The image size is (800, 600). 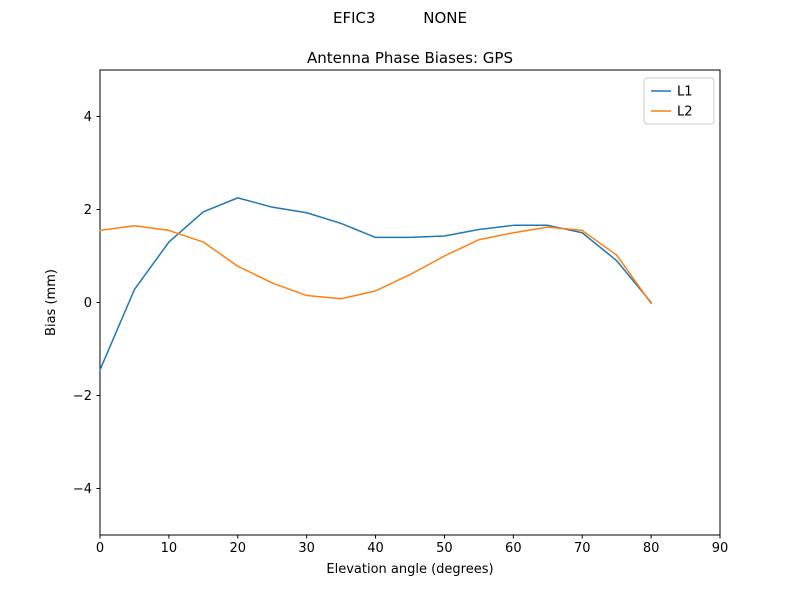 What do you see at coordinates (375, 265) in the screenshot?
I see `series-line-l2` at bounding box center [375, 265].